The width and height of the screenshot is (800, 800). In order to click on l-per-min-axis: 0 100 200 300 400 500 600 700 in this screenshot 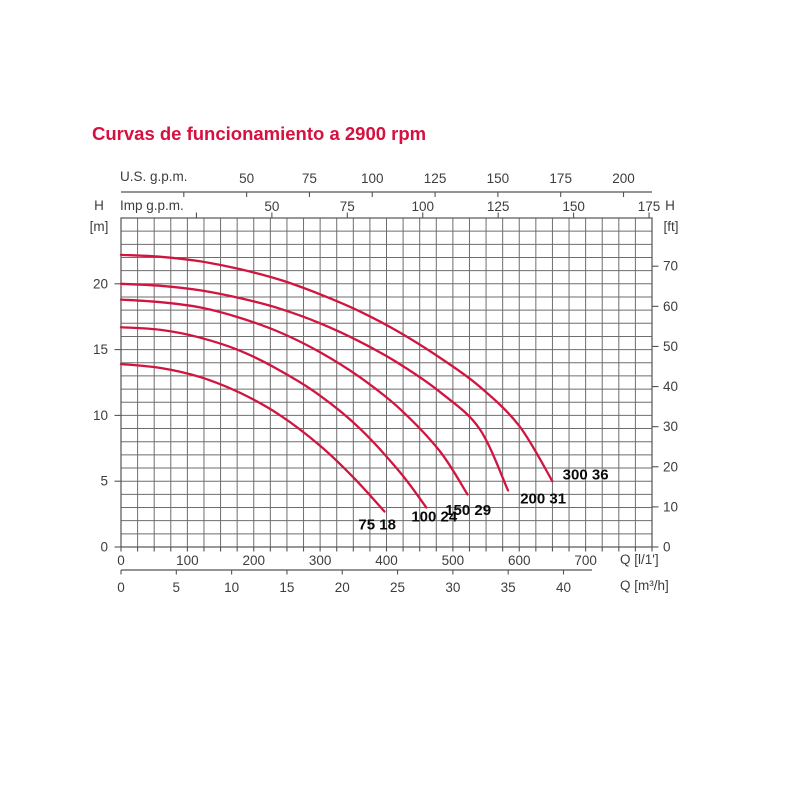, I will do `click(385, 557)`.